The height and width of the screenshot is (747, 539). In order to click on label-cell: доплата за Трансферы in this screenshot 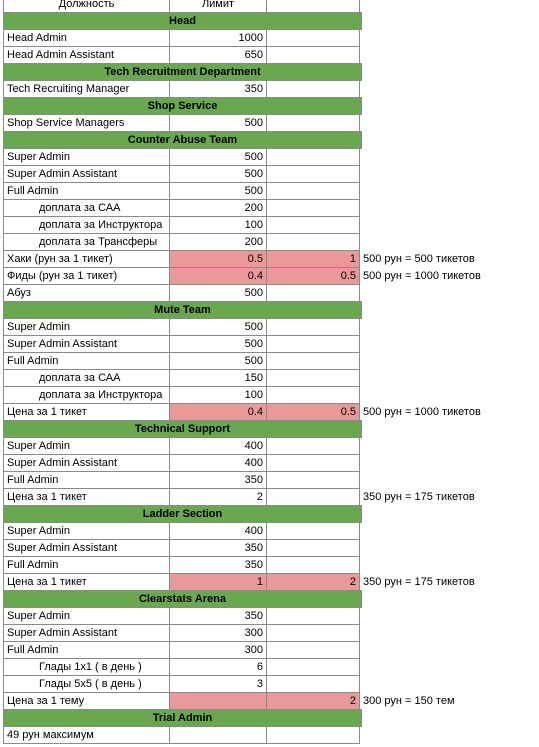, I will do `click(86, 242)`.